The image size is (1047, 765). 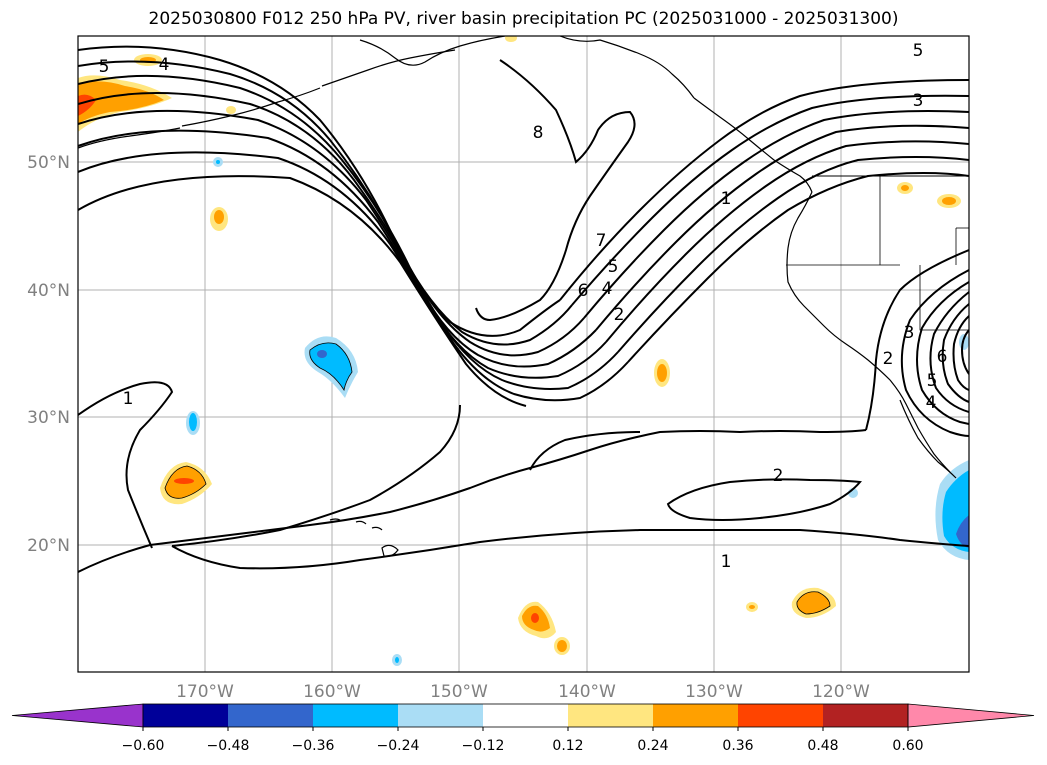 I want to click on colorbar-tick-label: 0.36, so click(x=737, y=746).